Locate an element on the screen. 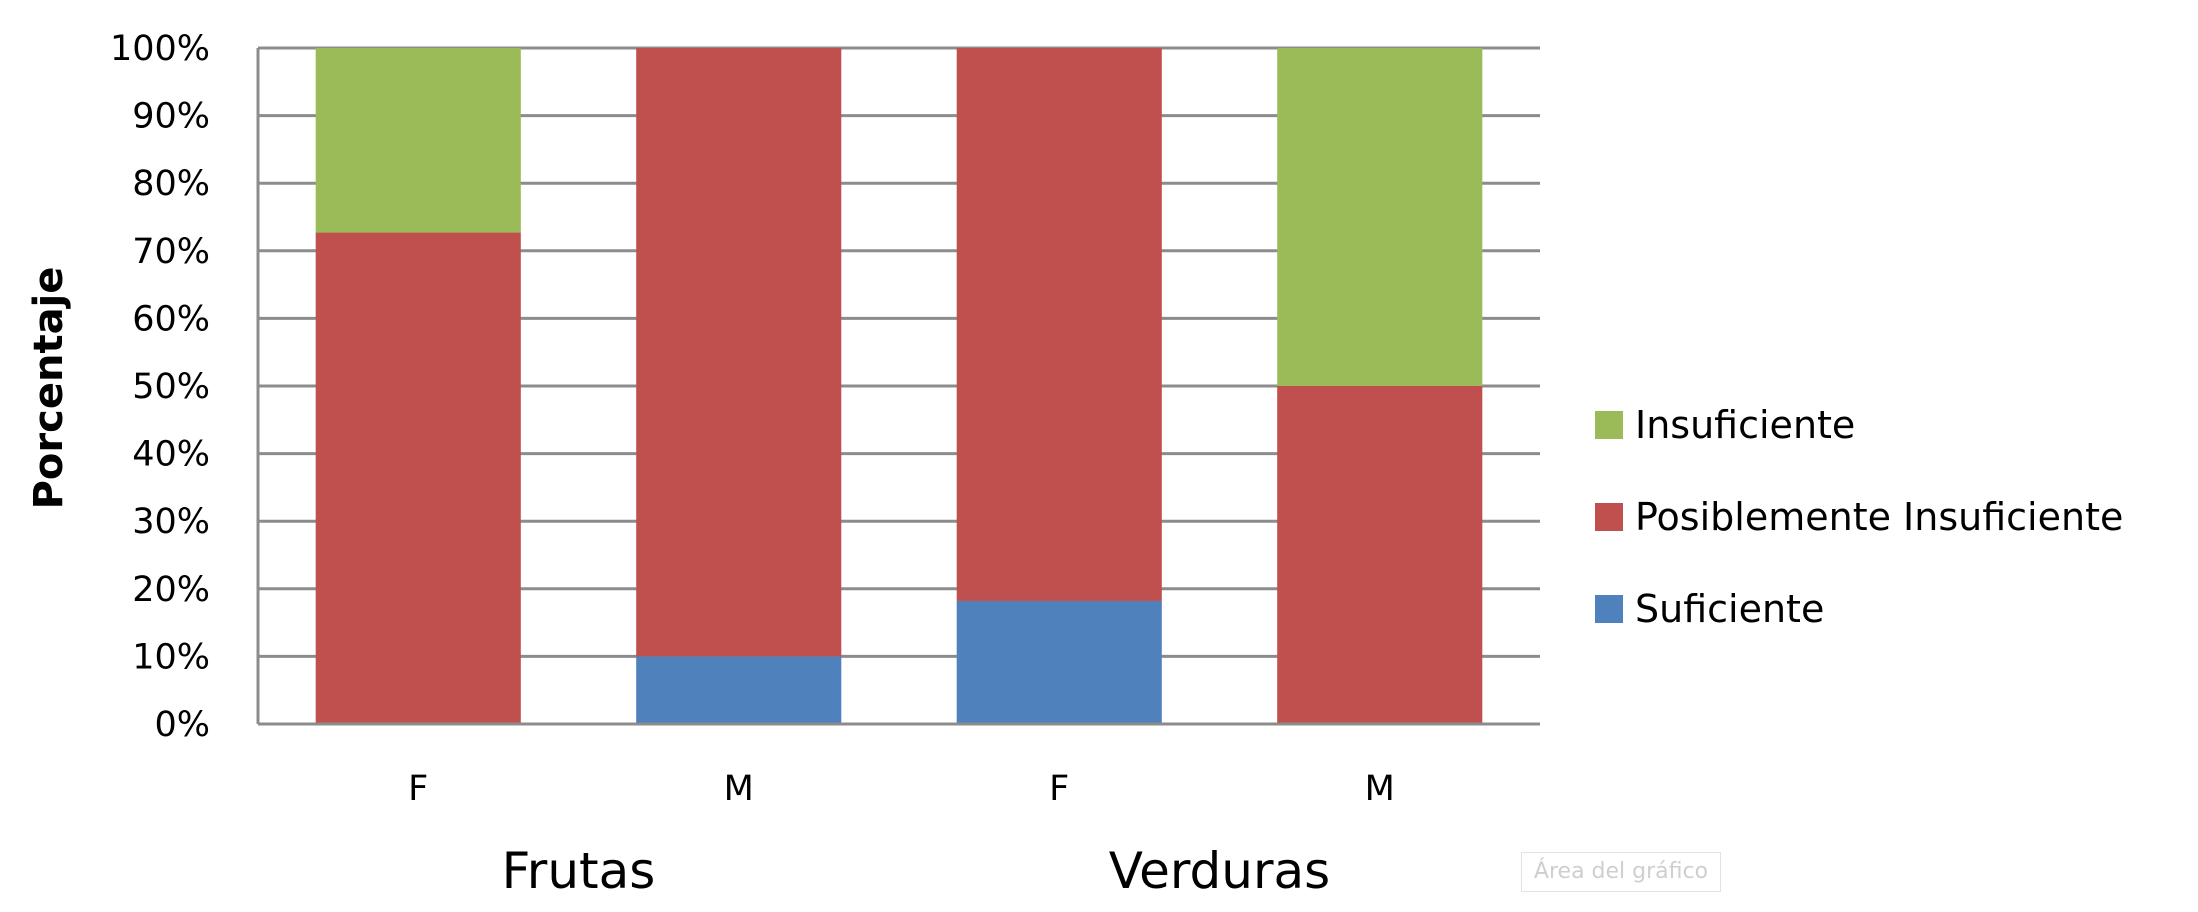 The width and height of the screenshot is (2198, 912). y-tick-label: 70% is located at coordinates (171, 252).